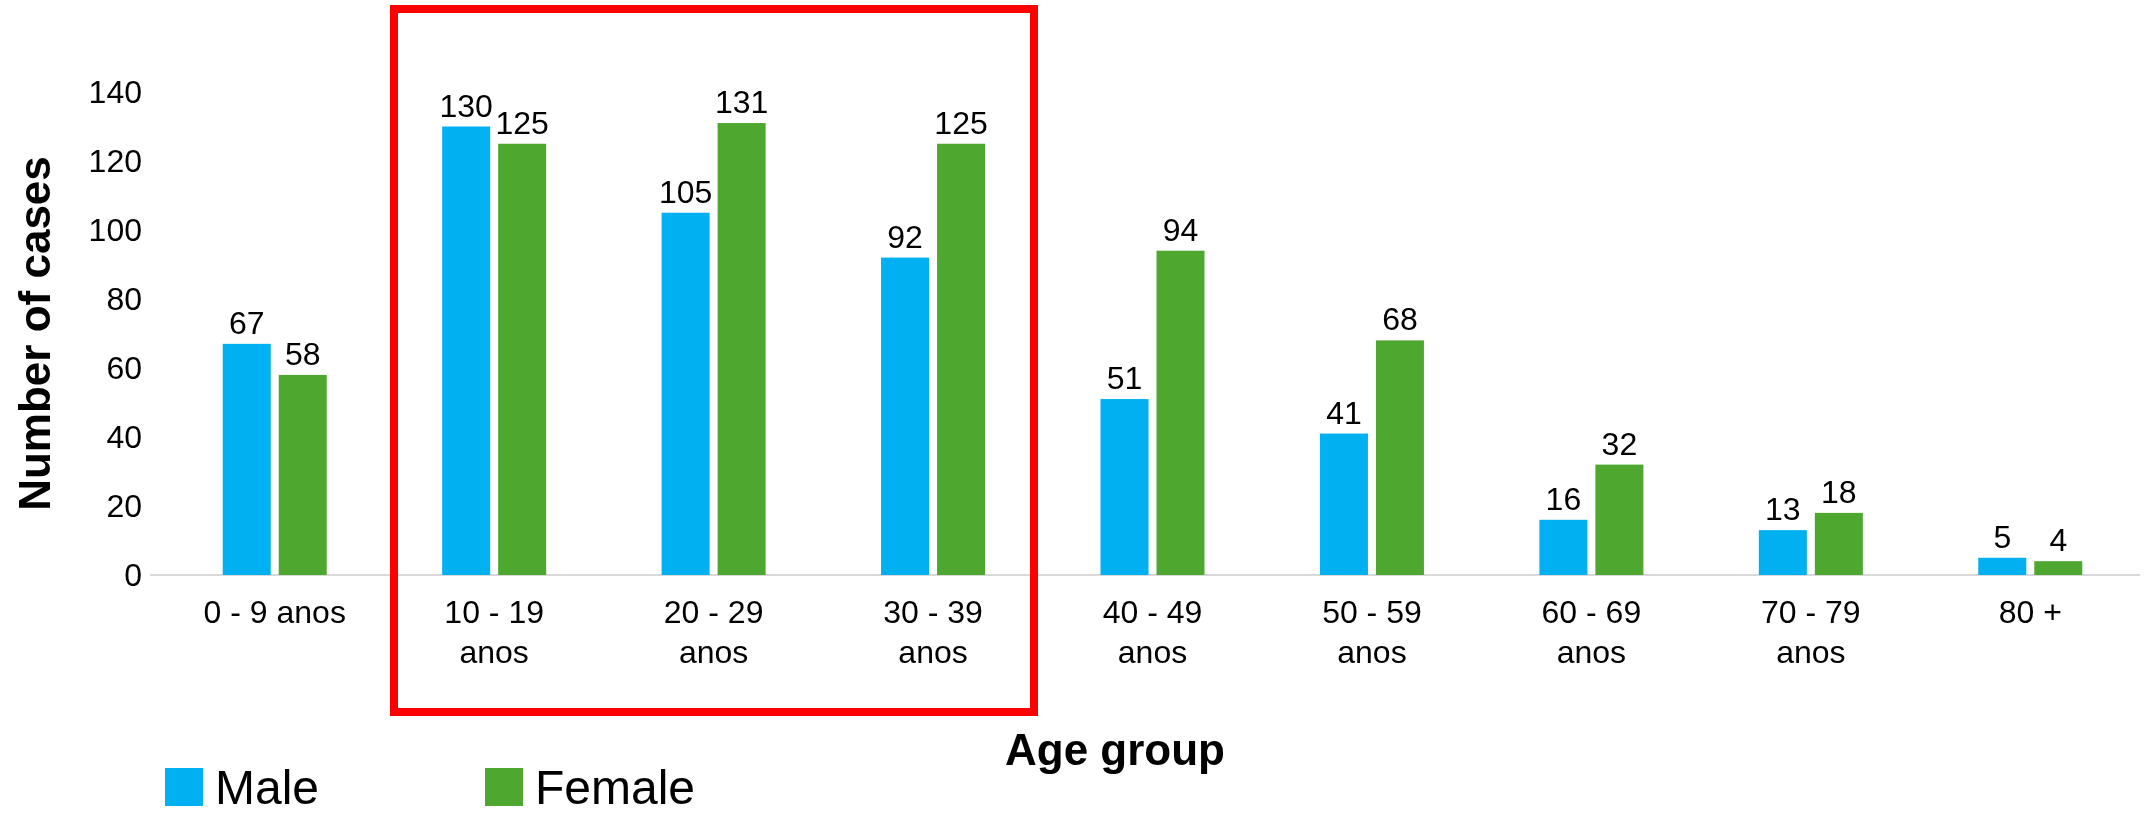 Image resolution: width=2146 pixels, height=822 pixels. What do you see at coordinates (124, 505) in the screenshot?
I see `y-tick-label: 20` at bounding box center [124, 505].